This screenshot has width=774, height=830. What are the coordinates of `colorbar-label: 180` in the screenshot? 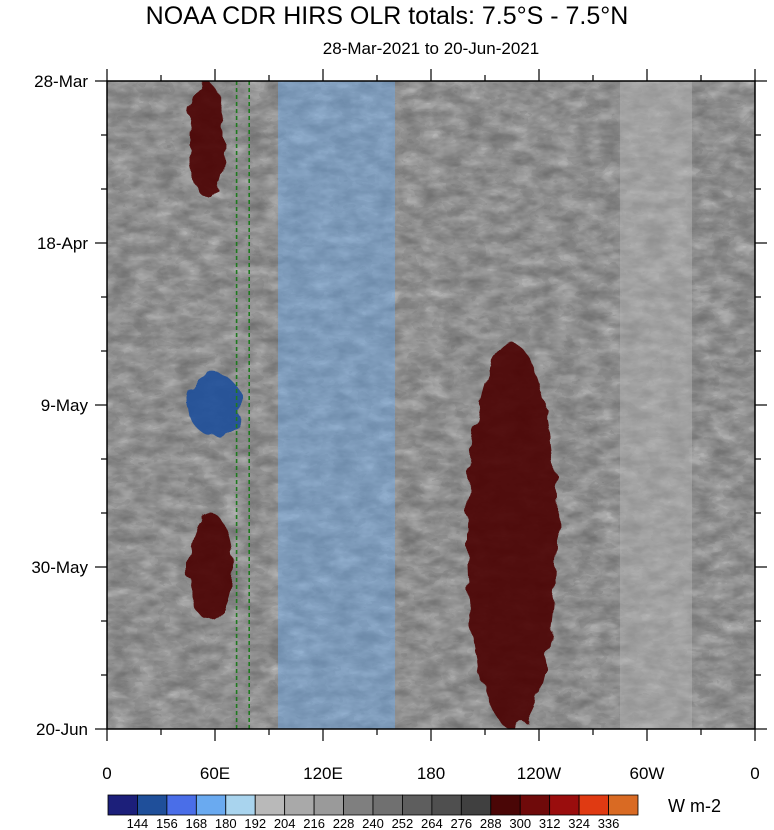 It's located at (226, 823).